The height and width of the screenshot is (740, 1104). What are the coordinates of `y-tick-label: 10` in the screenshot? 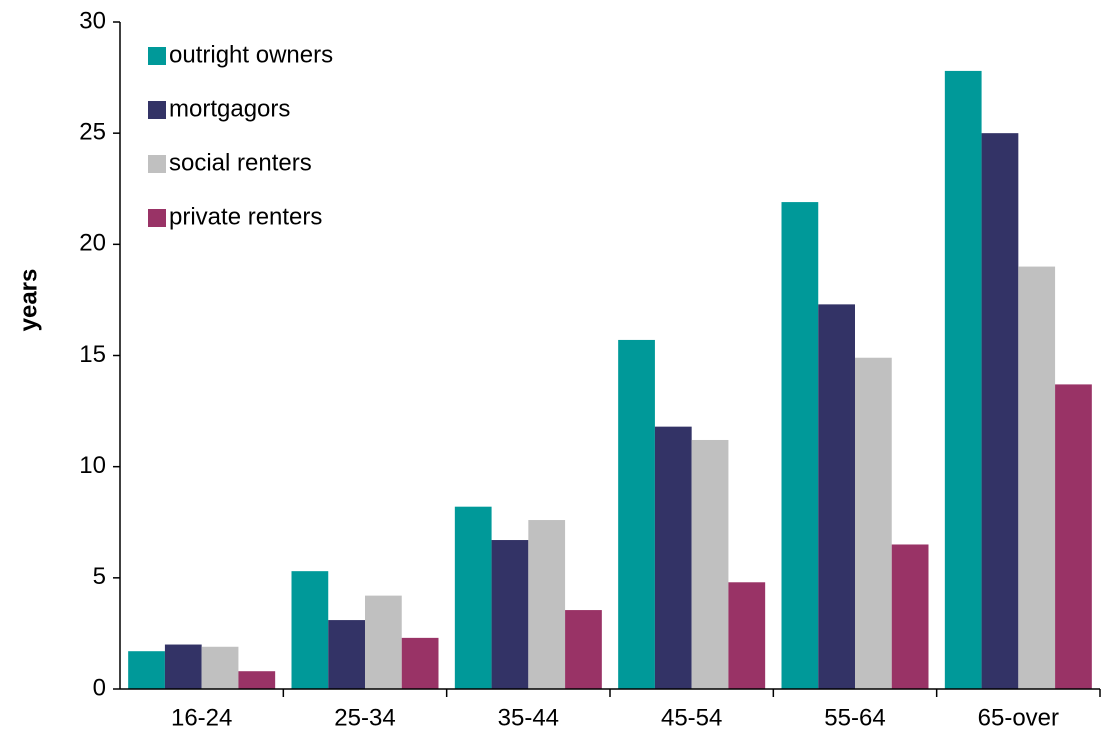 It's located at (92, 465).